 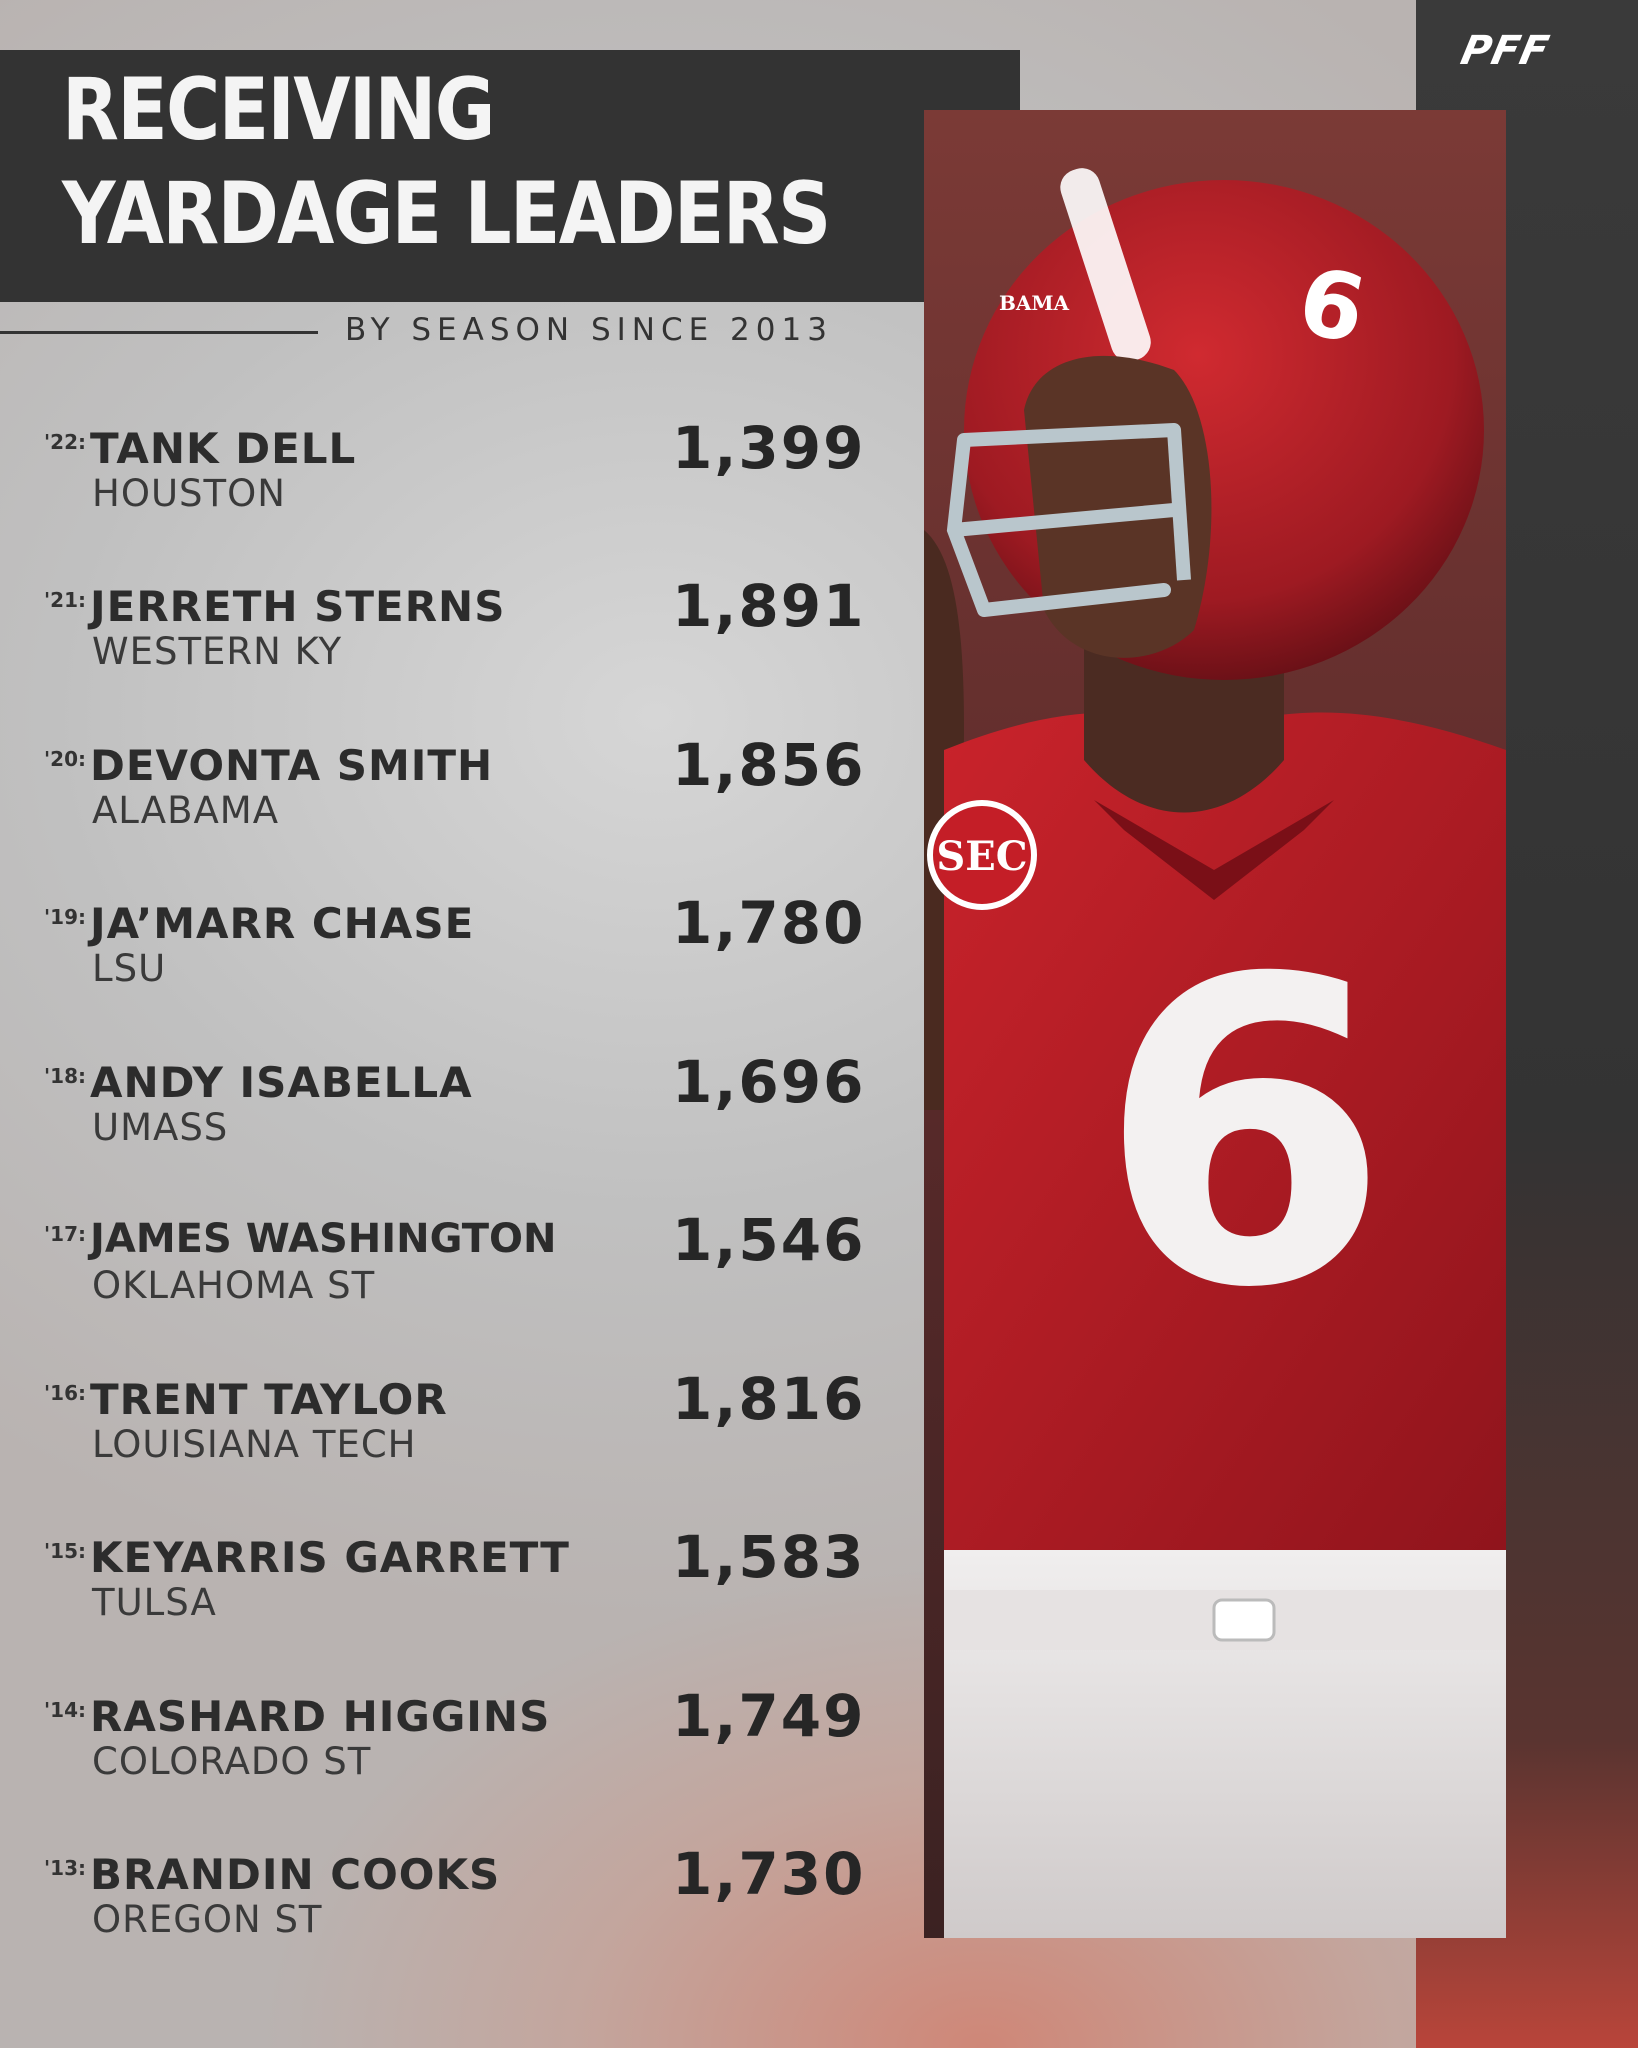 What do you see at coordinates (234, 1285) in the screenshot?
I see `school-name: OKLAHOMA ST` at bounding box center [234, 1285].